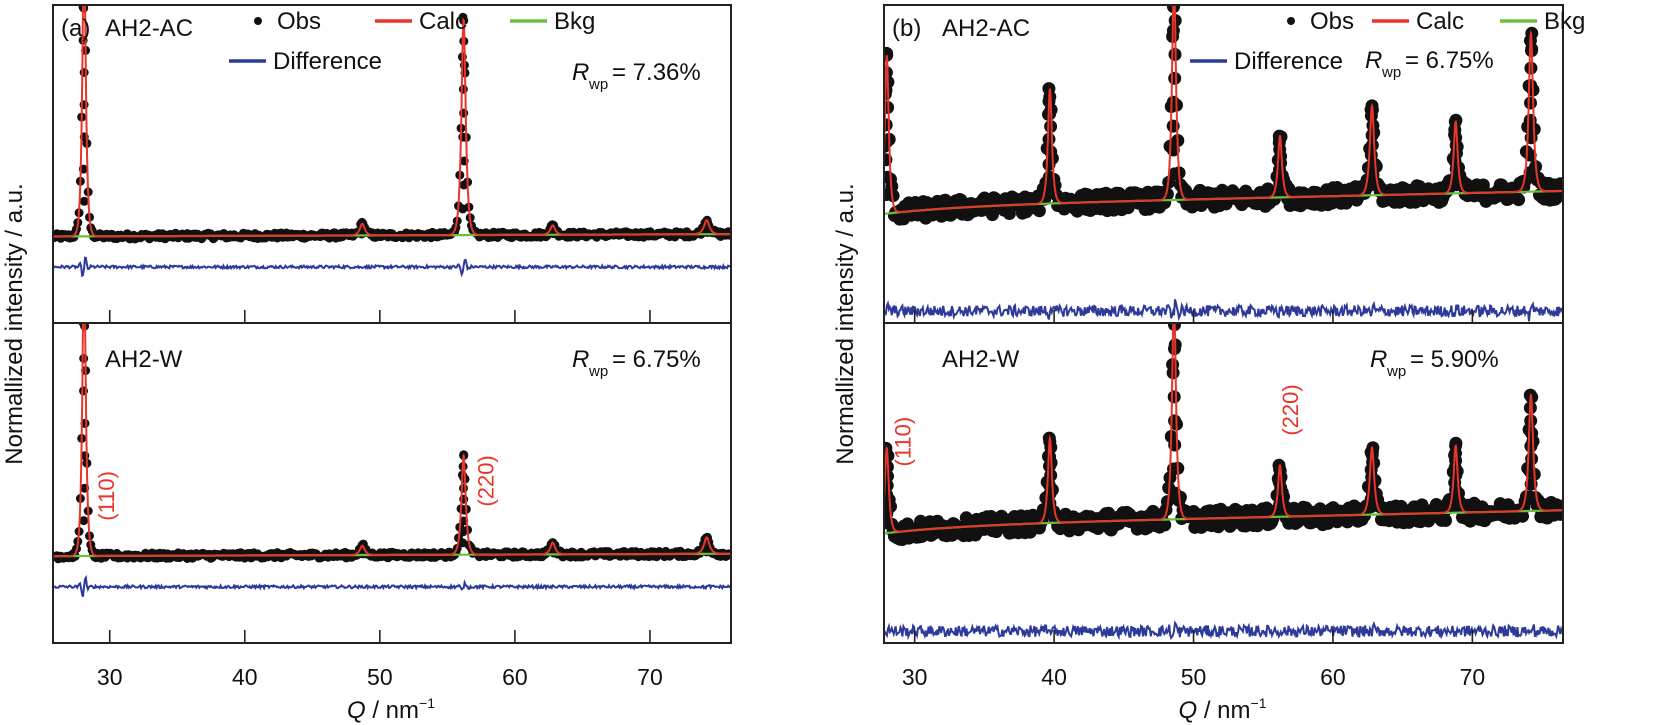  I want to click on legend-label: Bkg, so click(574, 21).